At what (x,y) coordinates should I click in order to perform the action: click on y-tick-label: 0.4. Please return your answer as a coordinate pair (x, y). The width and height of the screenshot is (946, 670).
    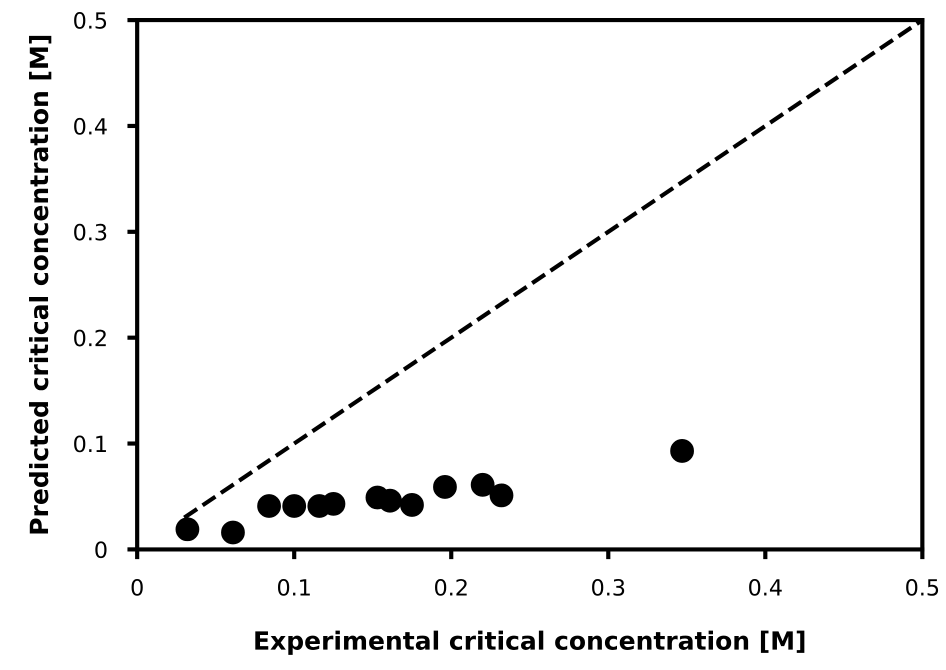
    Looking at the image, I should click on (90, 126).